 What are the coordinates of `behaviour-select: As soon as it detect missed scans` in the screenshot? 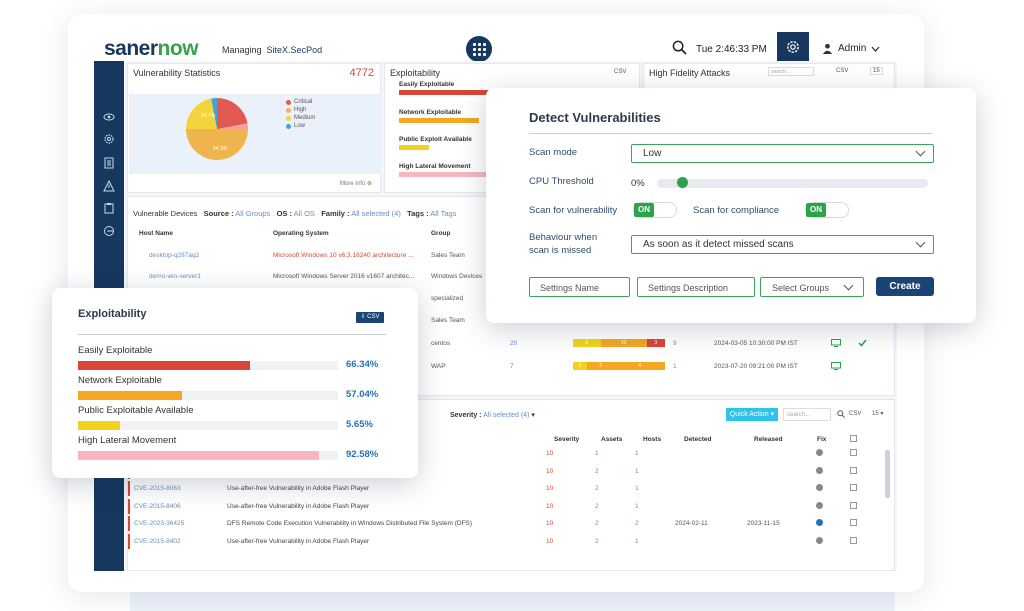 It's located at (782, 244).